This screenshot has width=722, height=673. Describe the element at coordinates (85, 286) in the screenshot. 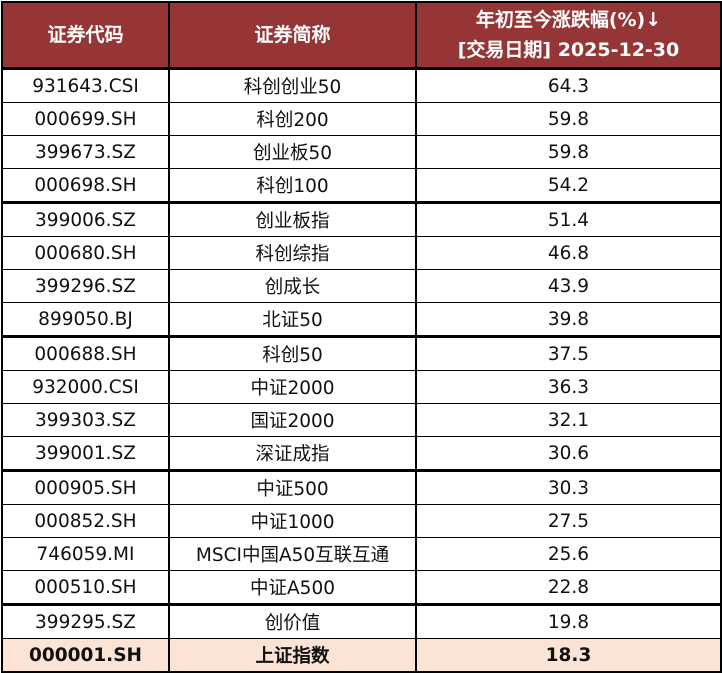

I see `cell-code: 399296.SZ` at that location.